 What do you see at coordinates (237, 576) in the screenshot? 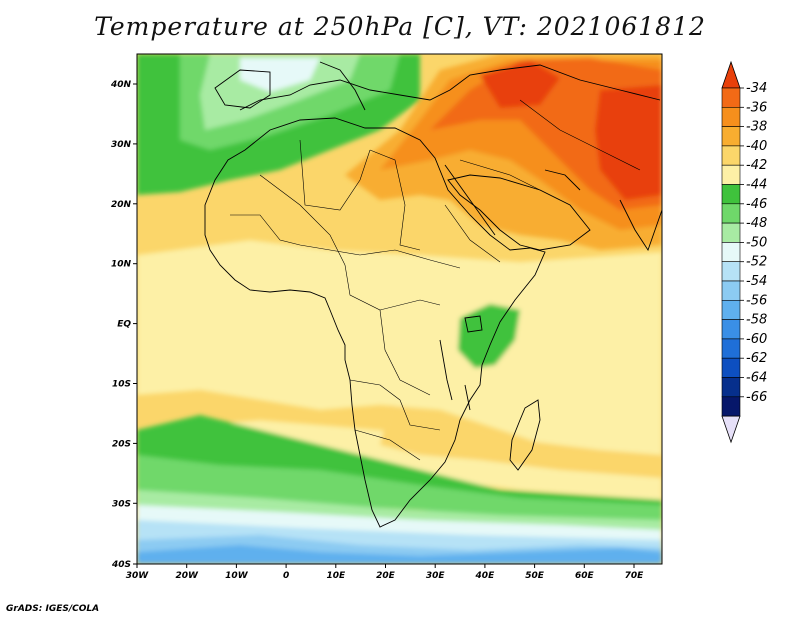
I see `x-tick-label: 10W` at bounding box center [237, 576].